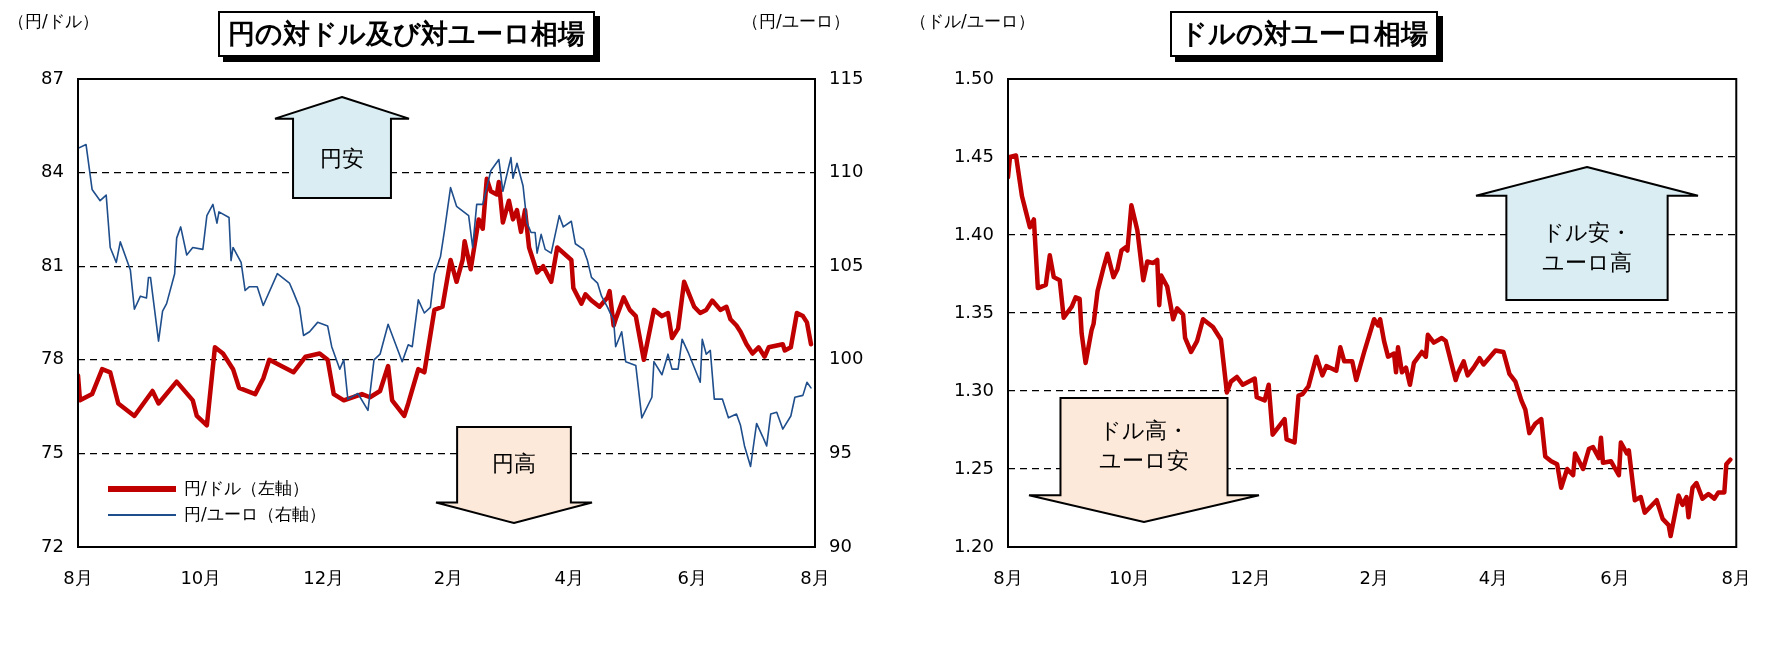 The image size is (1773, 660). Describe the element at coordinates (973, 155) in the screenshot. I see `y-tick-label: 1.45` at that location.